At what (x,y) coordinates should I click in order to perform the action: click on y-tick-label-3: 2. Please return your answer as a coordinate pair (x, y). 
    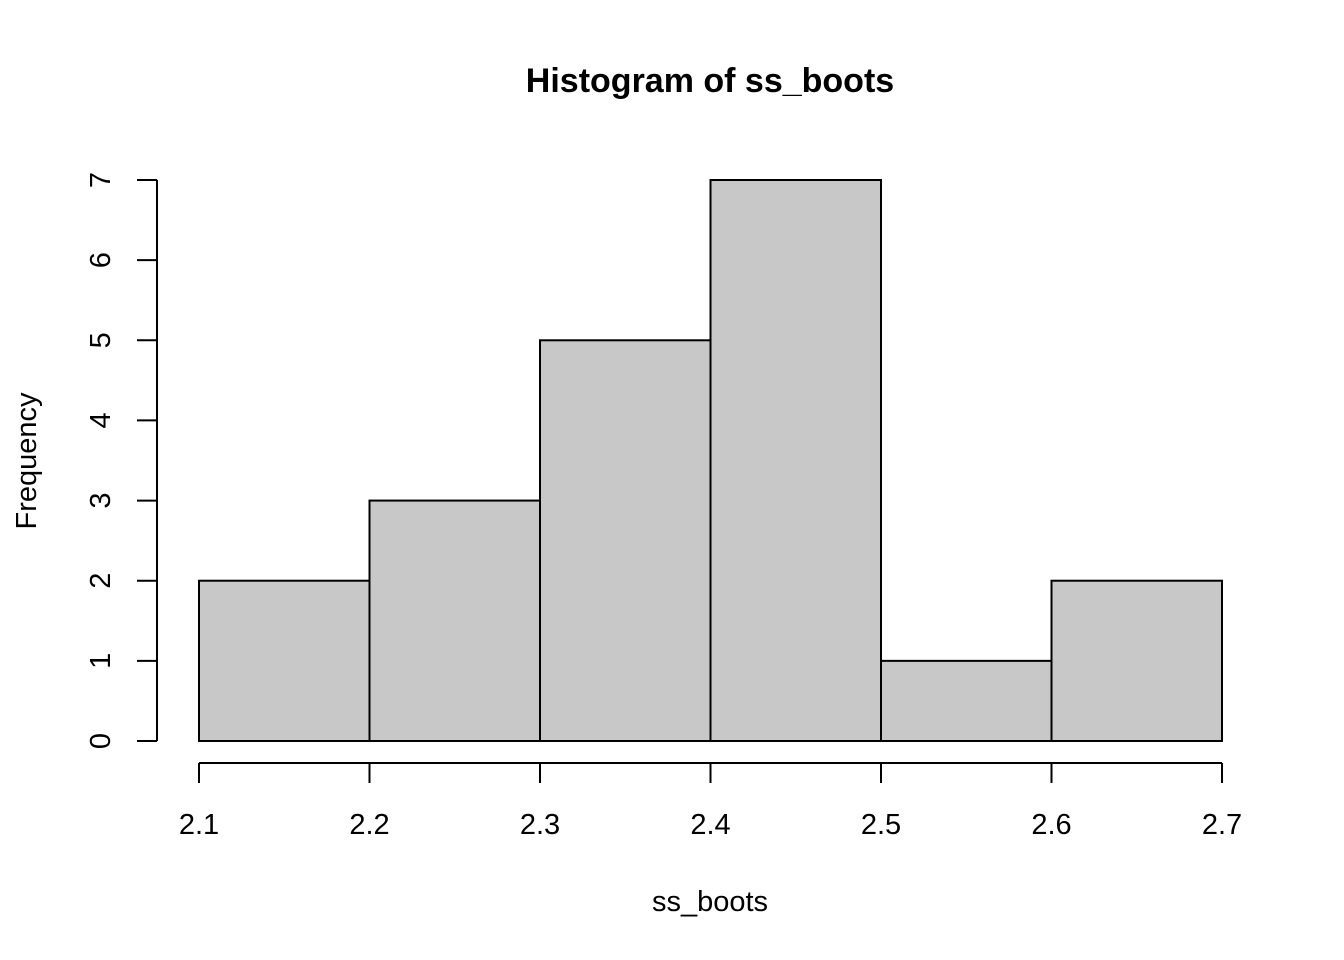
    Looking at the image, I should click on (101, 581).